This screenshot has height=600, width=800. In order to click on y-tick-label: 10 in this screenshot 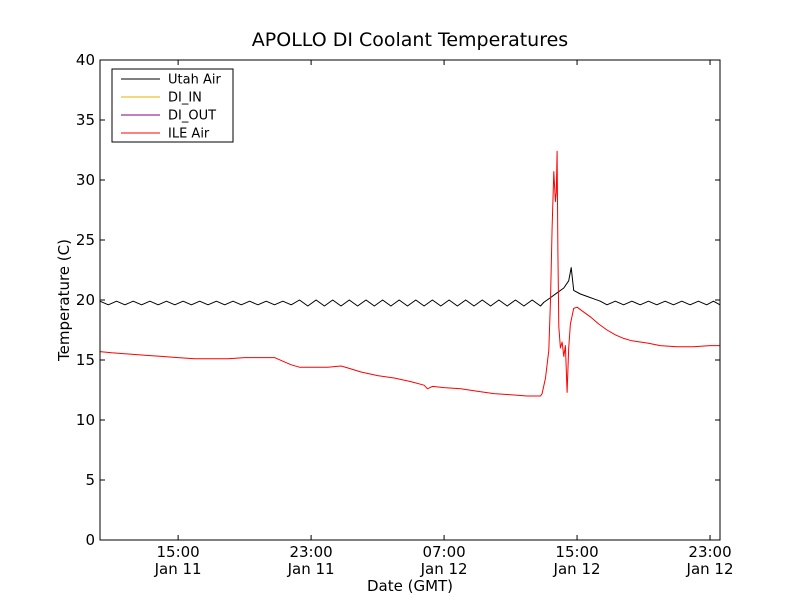, I will do `click(85, 420)`.